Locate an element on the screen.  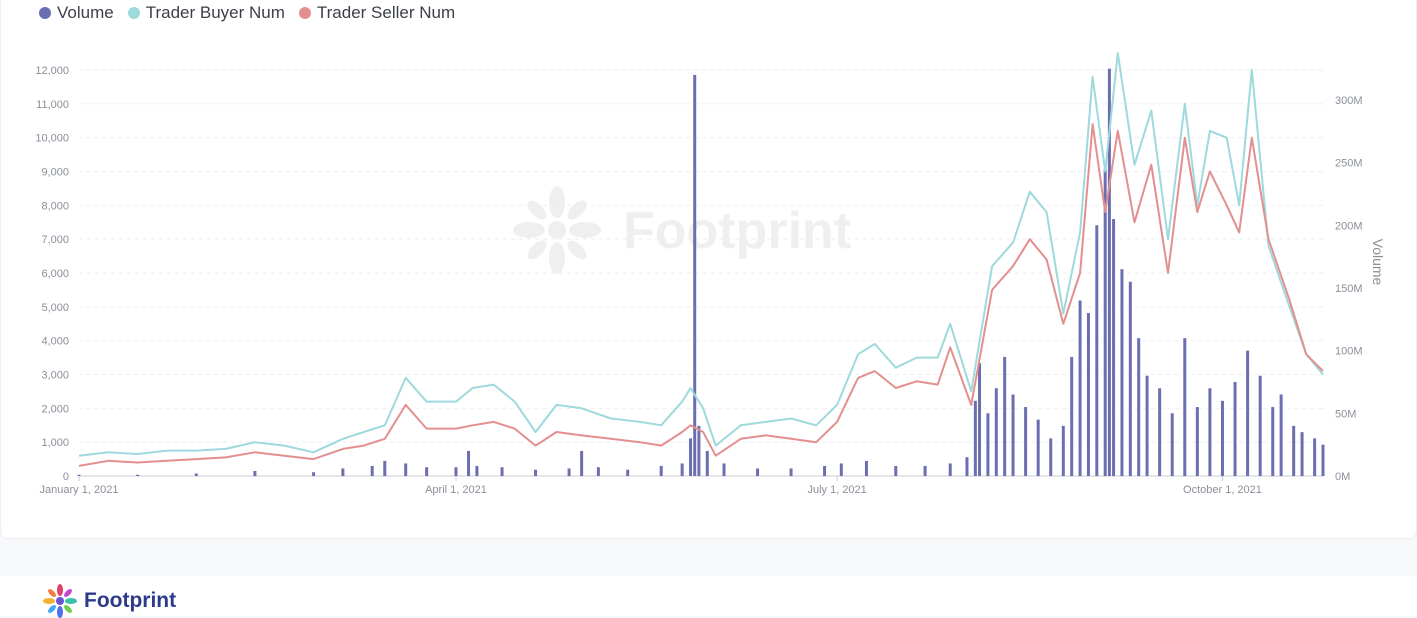
watermark-text: Footprint is located at coordinates (737, 231).